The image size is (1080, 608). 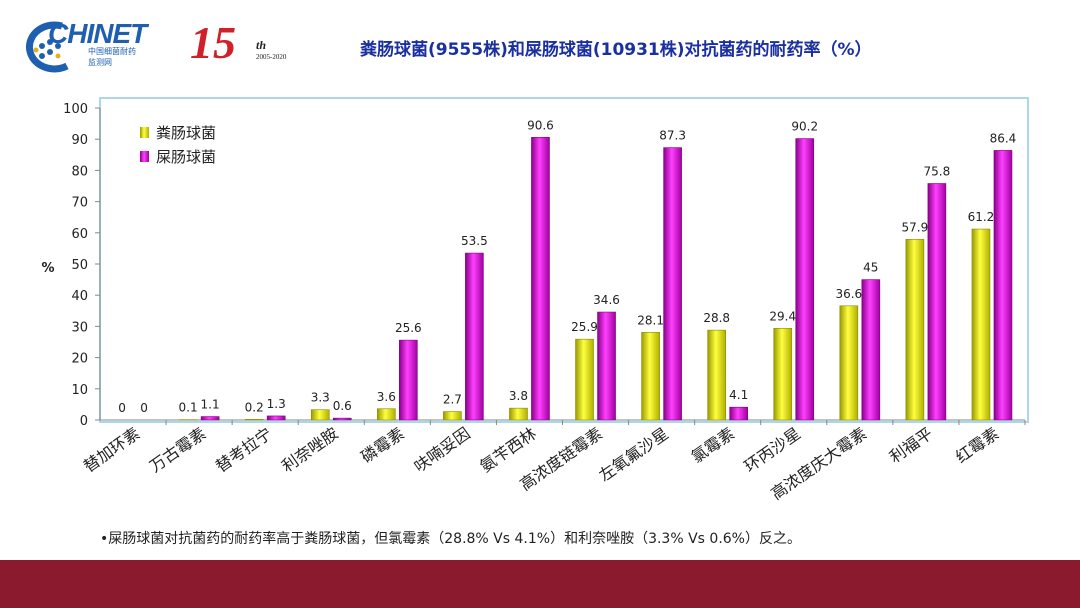 I want to click on data-label: 0.2, so click(x=254, y=407).